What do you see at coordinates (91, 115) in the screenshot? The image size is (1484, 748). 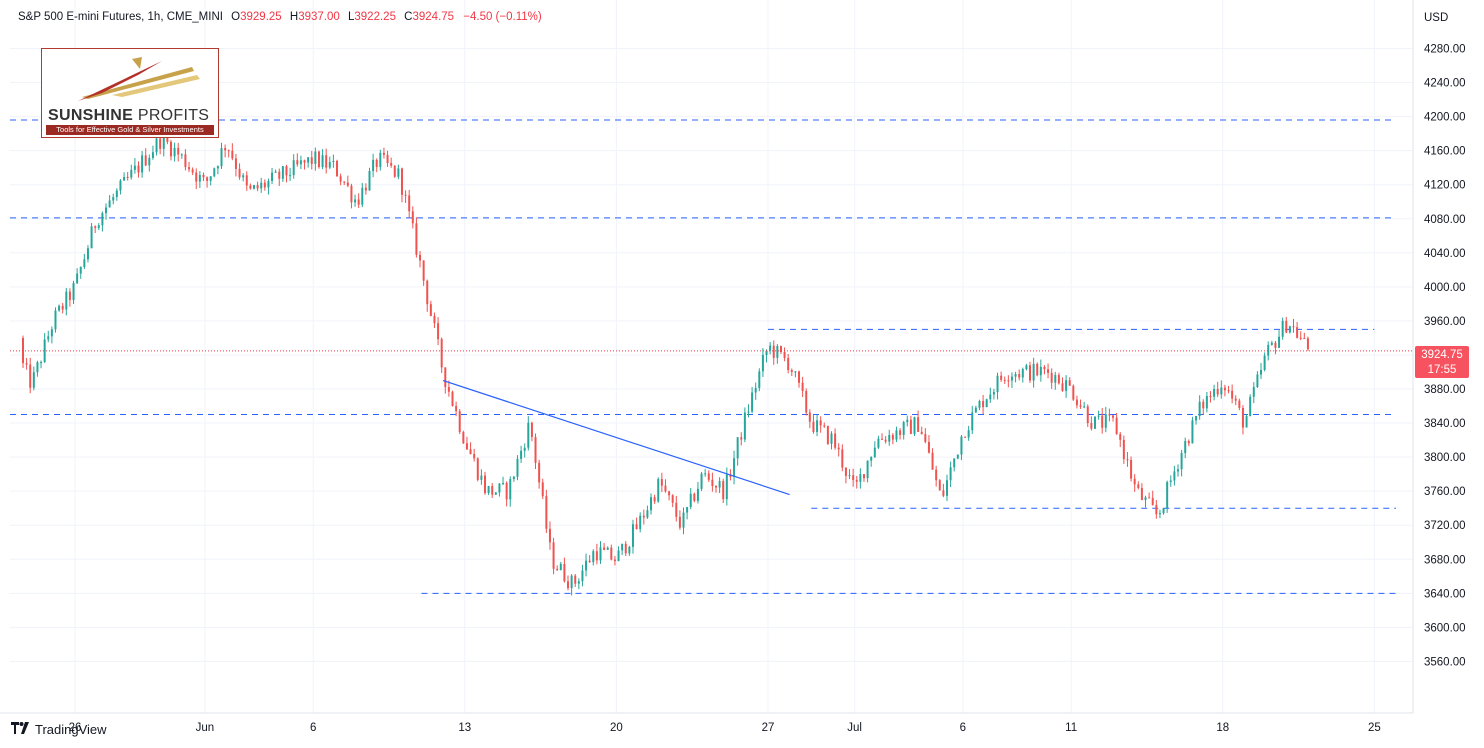 I see `logo-name-bold: SUNSHINE` at bounding box center [91, 115].